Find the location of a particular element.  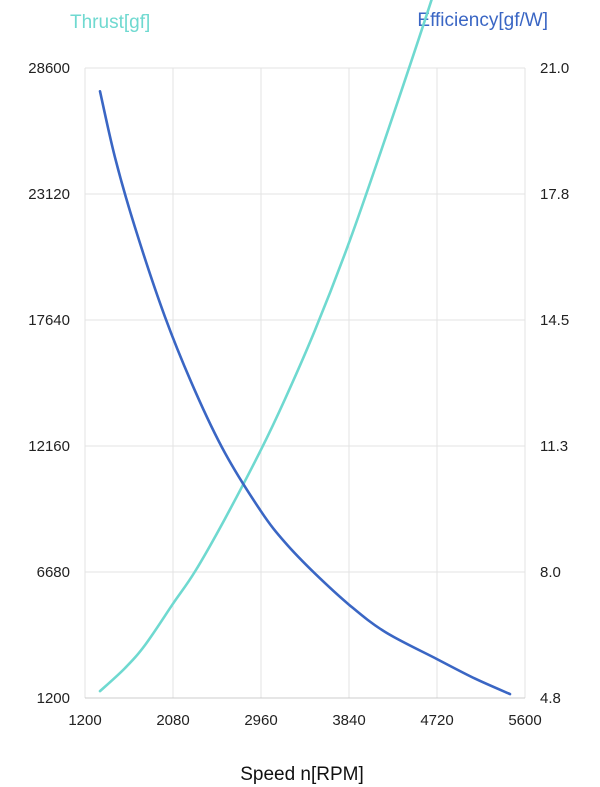

right-tick-label: 21.0 is located at coordinates (554, 68).